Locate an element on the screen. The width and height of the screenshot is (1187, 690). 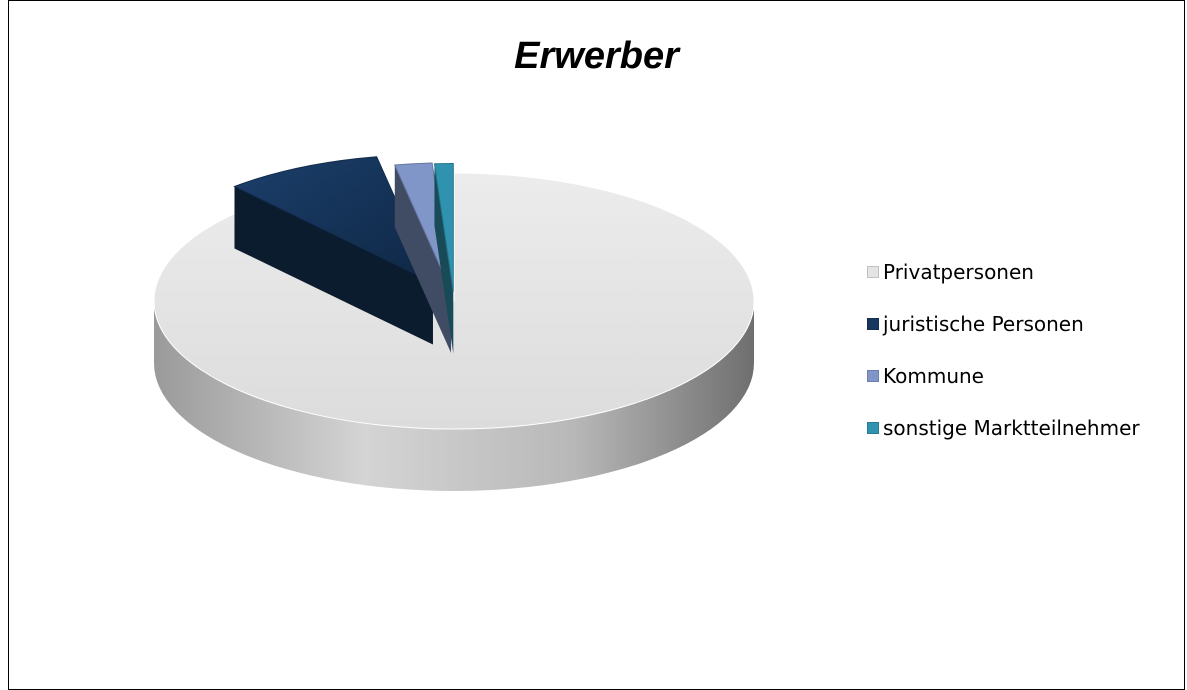
legend-item: sonstige Marktteilnehmer is located at coordinates (1003, 428).